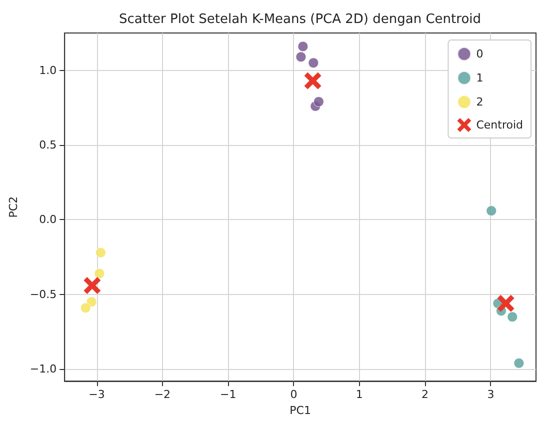 The height and width of the screenshot is (421, 539). What do you see at coordinates (480, 54) in the screenshot?
I see `legend-label: 0` at bounding box center [480, 54].